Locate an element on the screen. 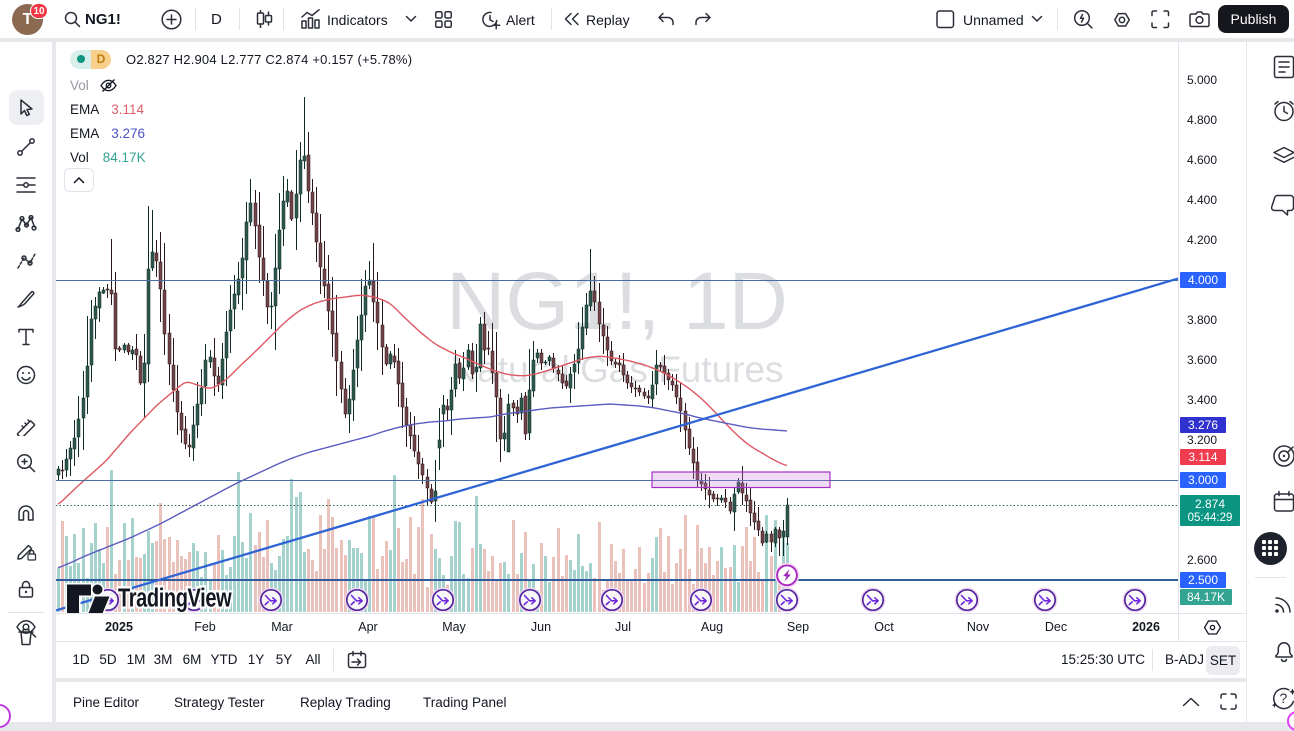 Image resolution: width=1294 pixels, height=731 pixels. svg-text: TradingView is located at coordinates (175, 597).